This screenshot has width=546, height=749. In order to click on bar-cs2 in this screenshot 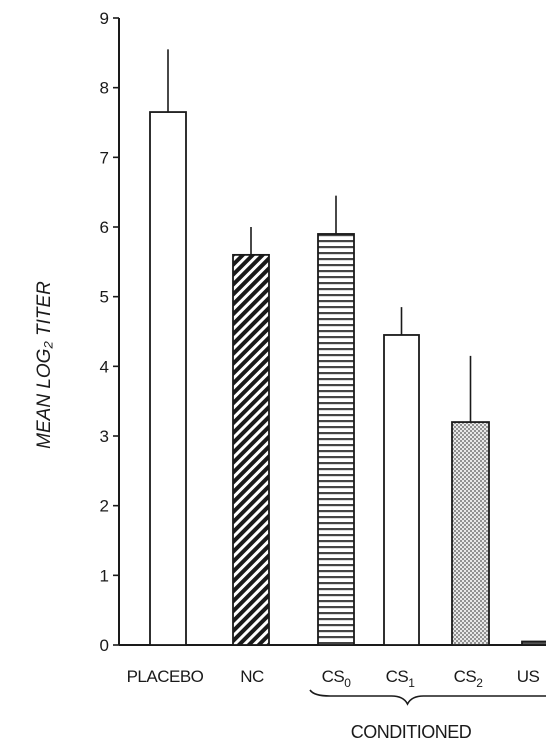, I will do `click(470, 533)`.